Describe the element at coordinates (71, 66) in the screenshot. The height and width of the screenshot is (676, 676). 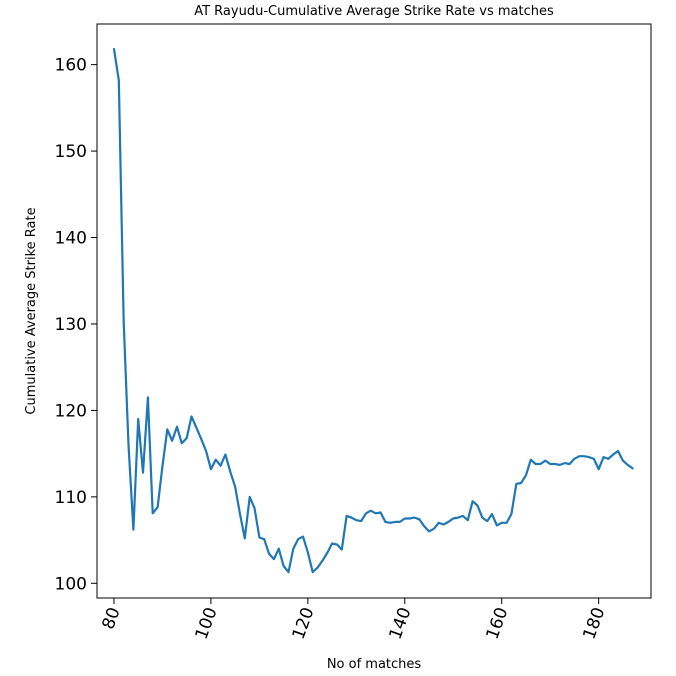
I see `y-tick-label: 160` at that location.